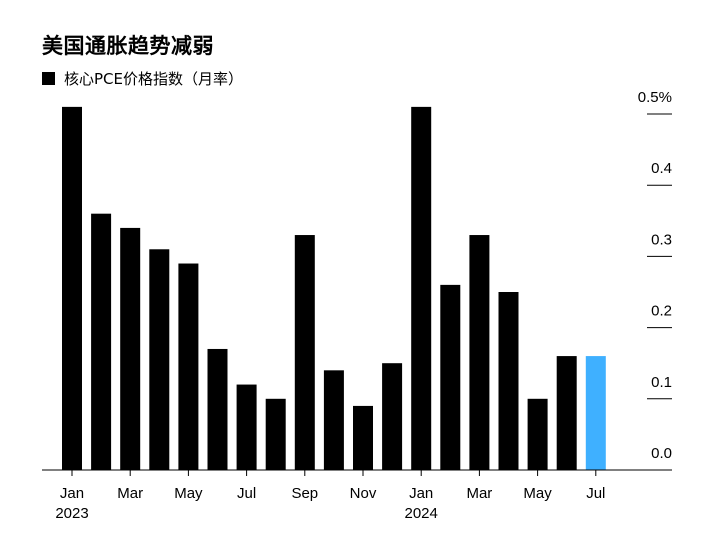  What do you see at coordinates (655, 275) in the screenshot?
I see `y-axis: 0.0 0.1 0.2 0.3 0.4 0.5%` at bounding box center [655, 275].